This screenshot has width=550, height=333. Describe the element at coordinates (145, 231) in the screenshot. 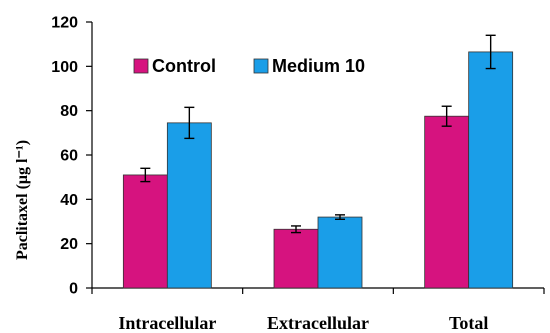

I see `bar-control-intracellular` at that location.